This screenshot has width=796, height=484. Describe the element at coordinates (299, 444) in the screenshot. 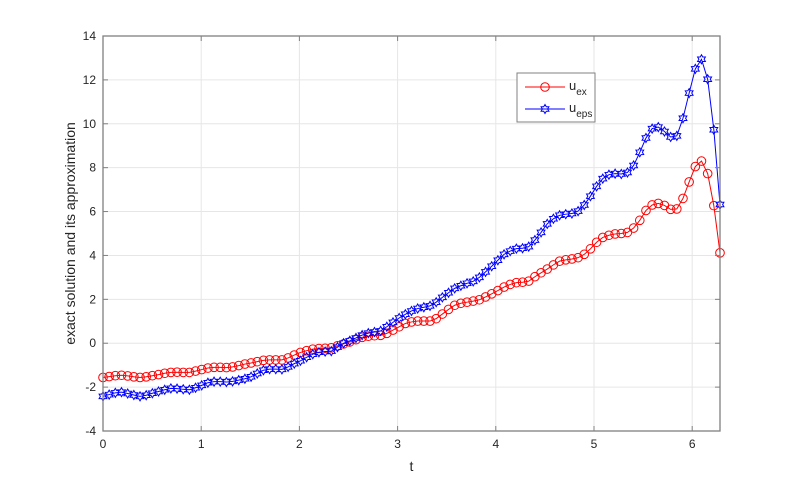

I see `x-tick-label: 2` at that location.